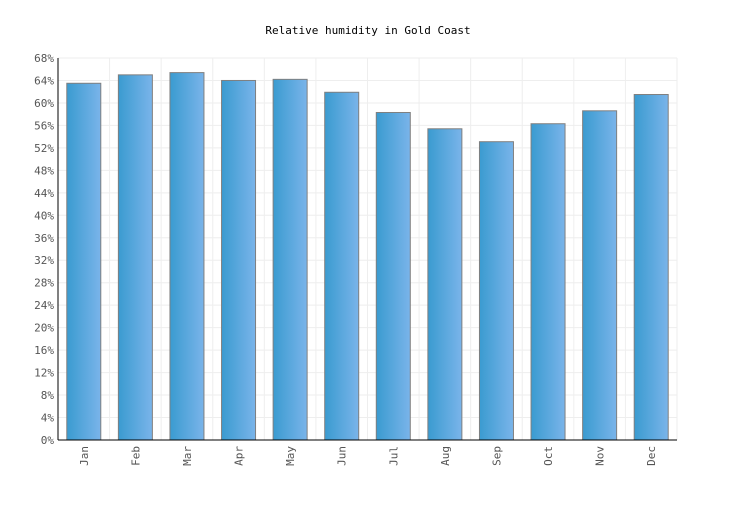 This screenshot has width=736, height=505. Describe the element at coordinates (290, 259) in the screenshot. I see `bar-may` at that location.